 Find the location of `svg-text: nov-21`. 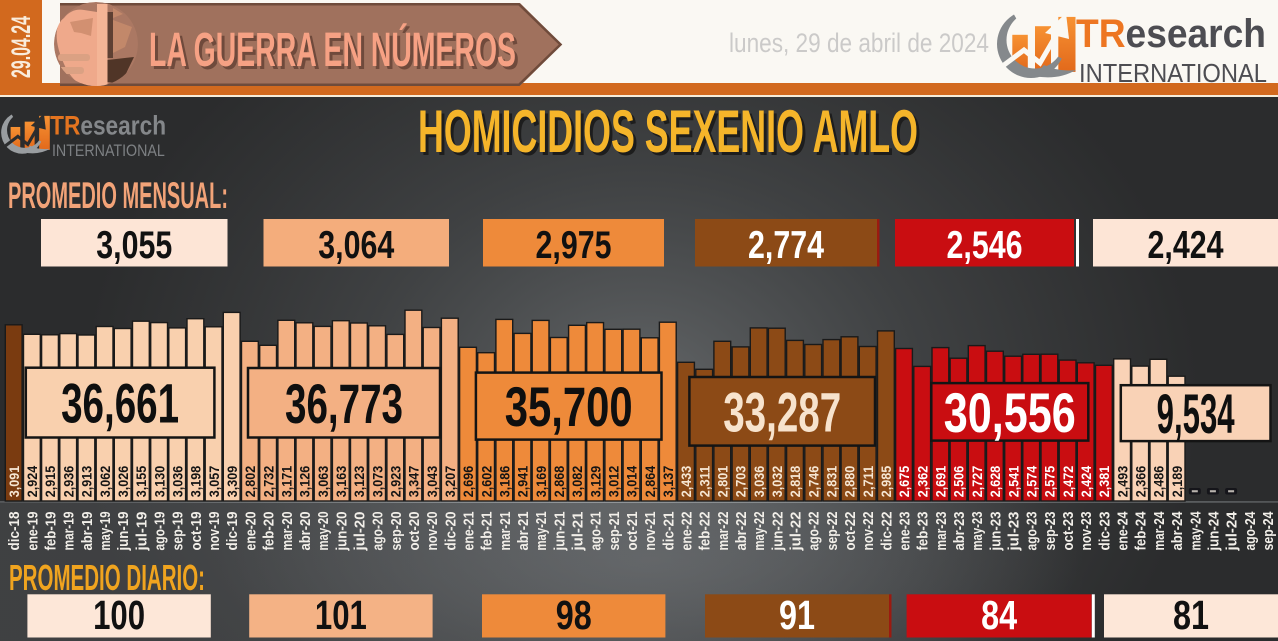

svg-text: nov-21 is located at coordinates (650, 531).